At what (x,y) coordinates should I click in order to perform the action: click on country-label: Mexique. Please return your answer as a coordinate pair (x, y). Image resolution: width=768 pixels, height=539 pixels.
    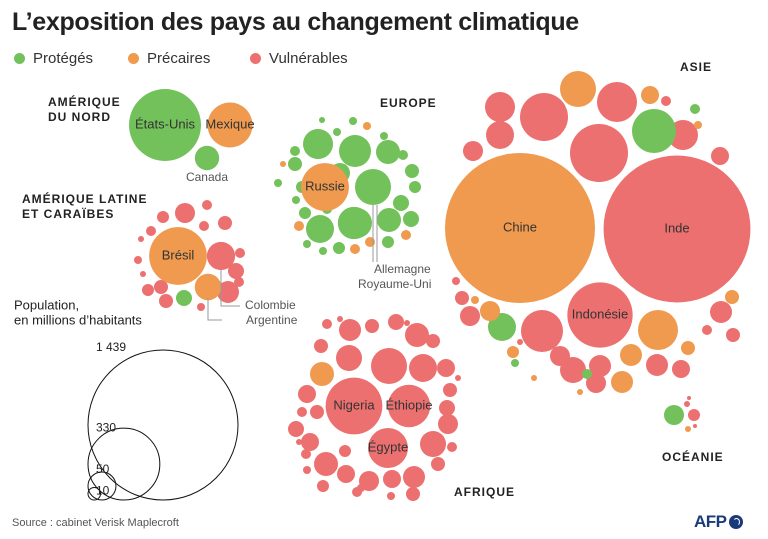
    Looking at the image, I should click on (229, 123).